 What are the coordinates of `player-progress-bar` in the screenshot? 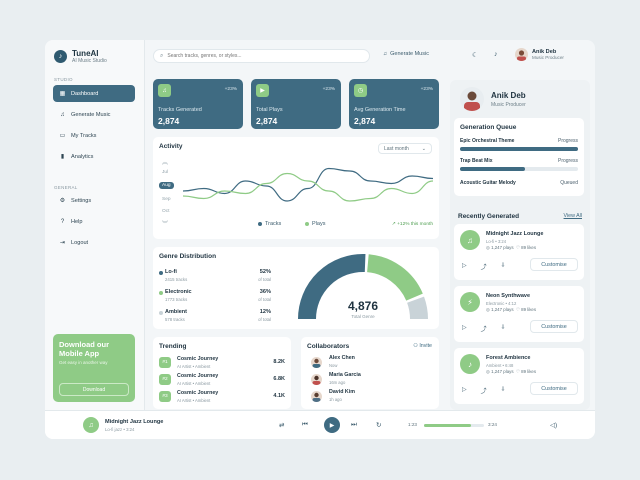 It's located at (454, 425).